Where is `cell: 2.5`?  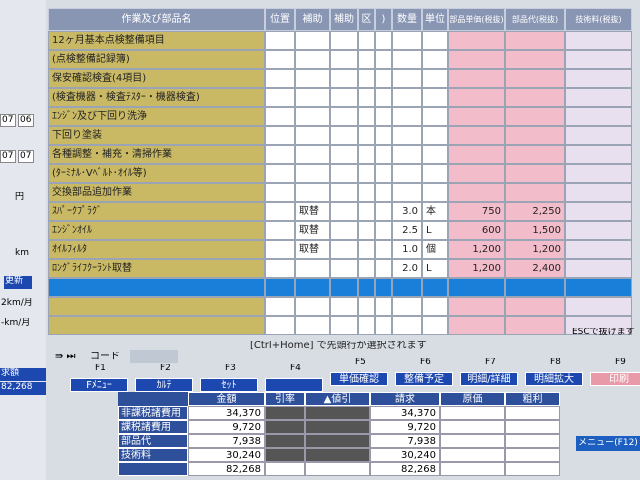 cell: 2.5 is located at coordinates (407, 230).